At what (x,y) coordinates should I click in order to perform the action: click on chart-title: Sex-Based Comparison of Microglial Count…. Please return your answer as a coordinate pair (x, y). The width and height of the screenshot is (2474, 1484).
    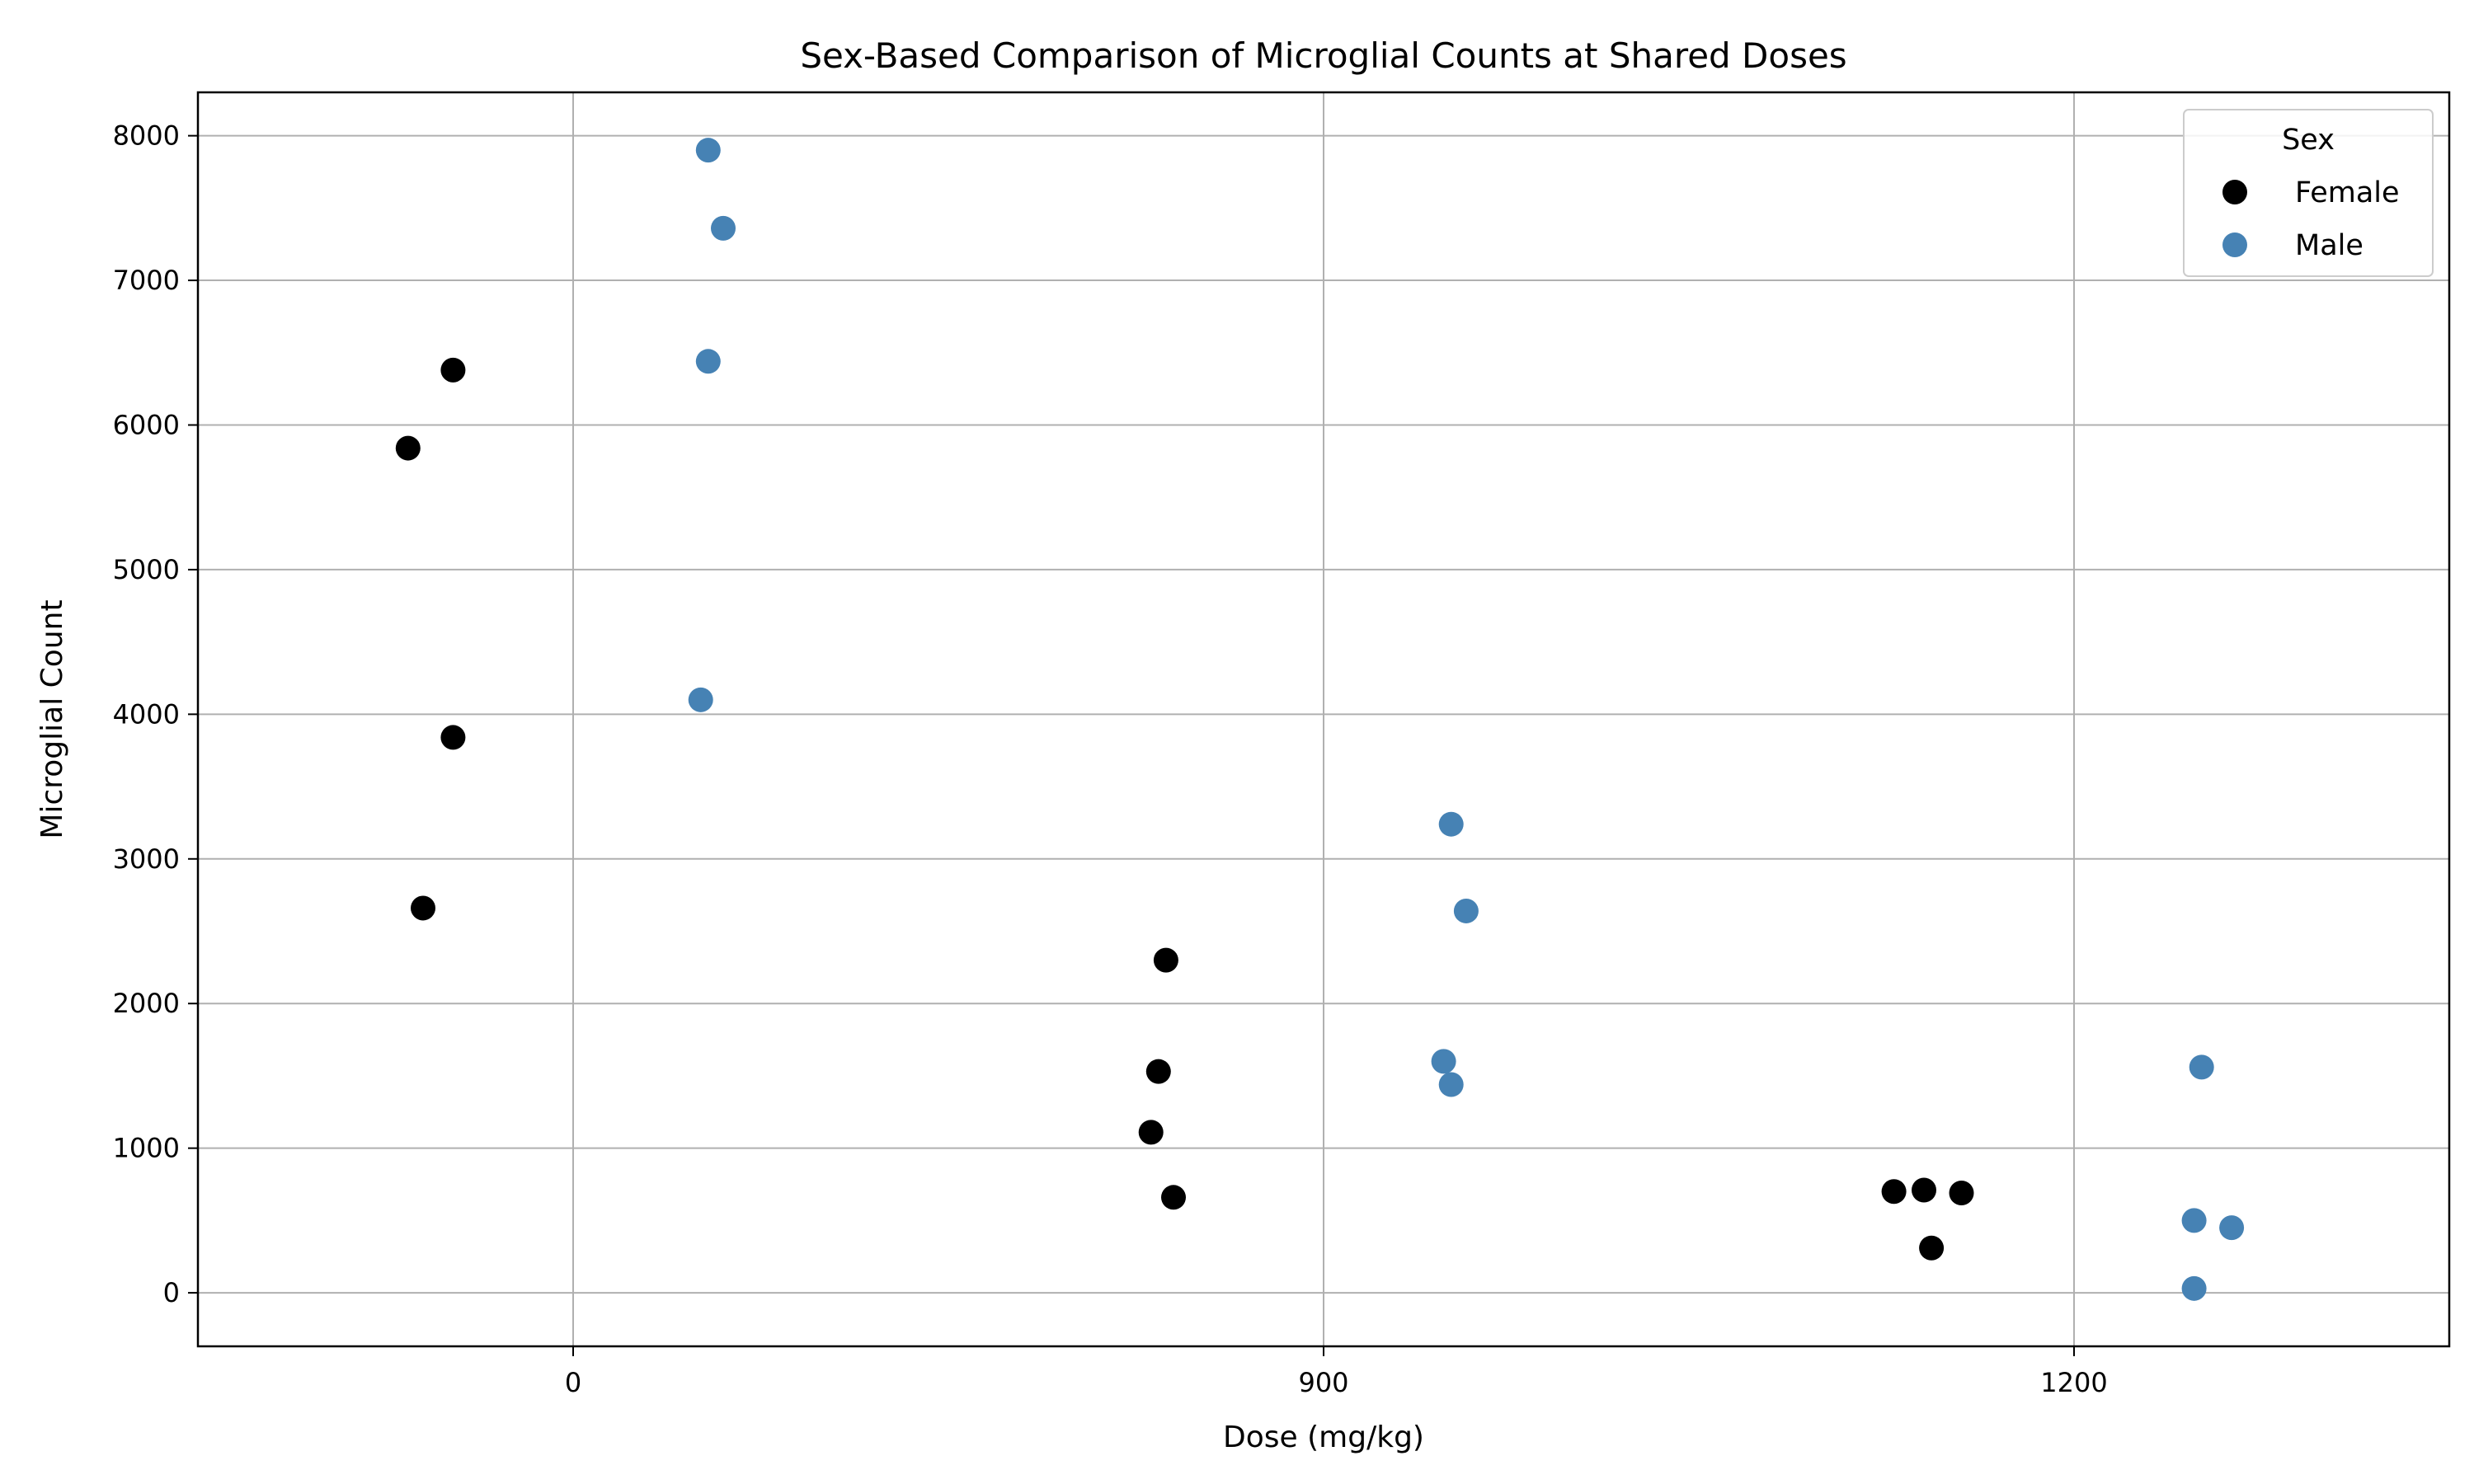
    Looking at the image, I should click on (1323, 55).